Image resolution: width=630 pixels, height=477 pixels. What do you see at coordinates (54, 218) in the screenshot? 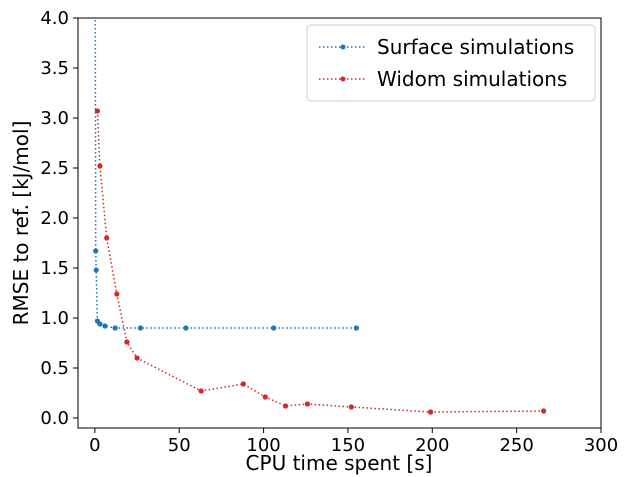
I see `y-tick-label: 2.0` at bounding box center [54, 218].